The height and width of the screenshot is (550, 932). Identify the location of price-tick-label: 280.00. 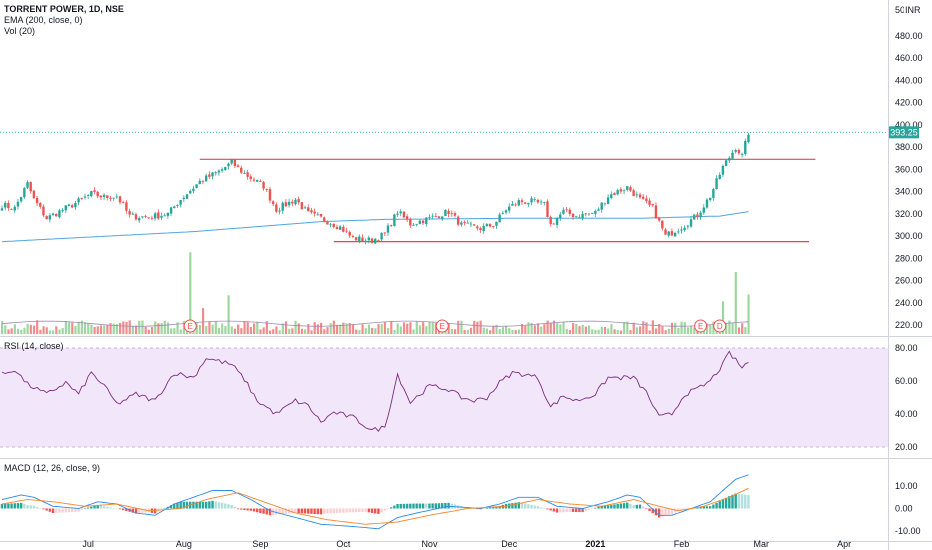
(909, 258).